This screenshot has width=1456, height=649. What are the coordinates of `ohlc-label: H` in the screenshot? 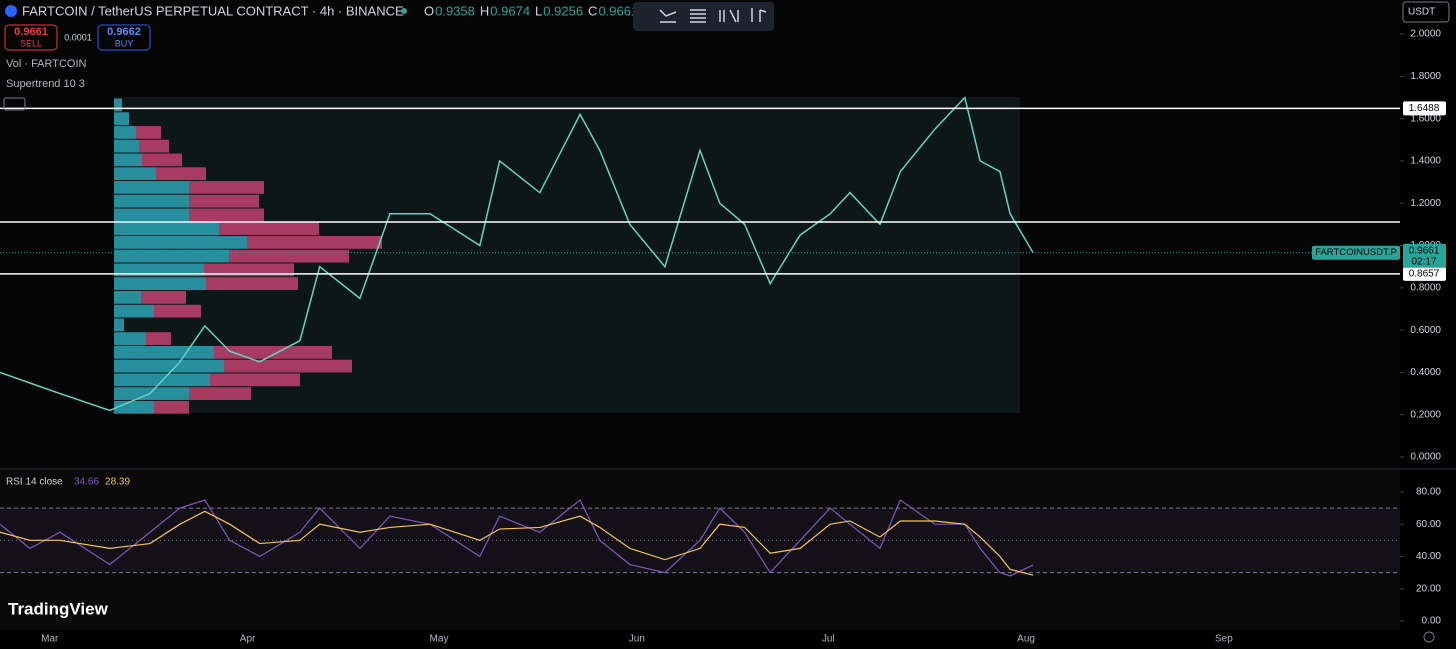 It's located at (484, 10).